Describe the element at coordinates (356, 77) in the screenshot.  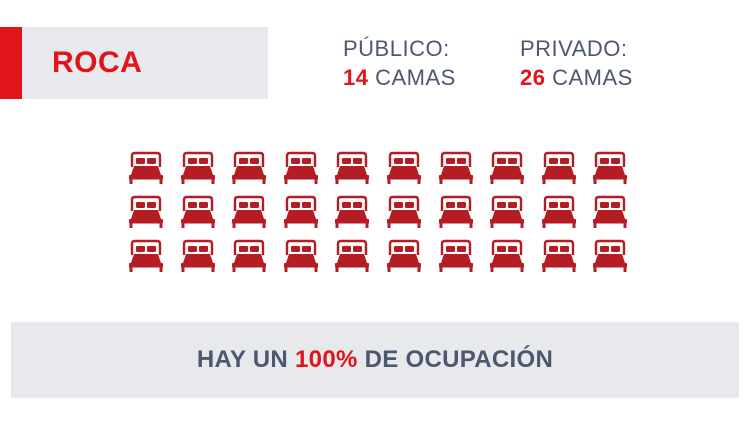
I see `public-count: 14` at that location.